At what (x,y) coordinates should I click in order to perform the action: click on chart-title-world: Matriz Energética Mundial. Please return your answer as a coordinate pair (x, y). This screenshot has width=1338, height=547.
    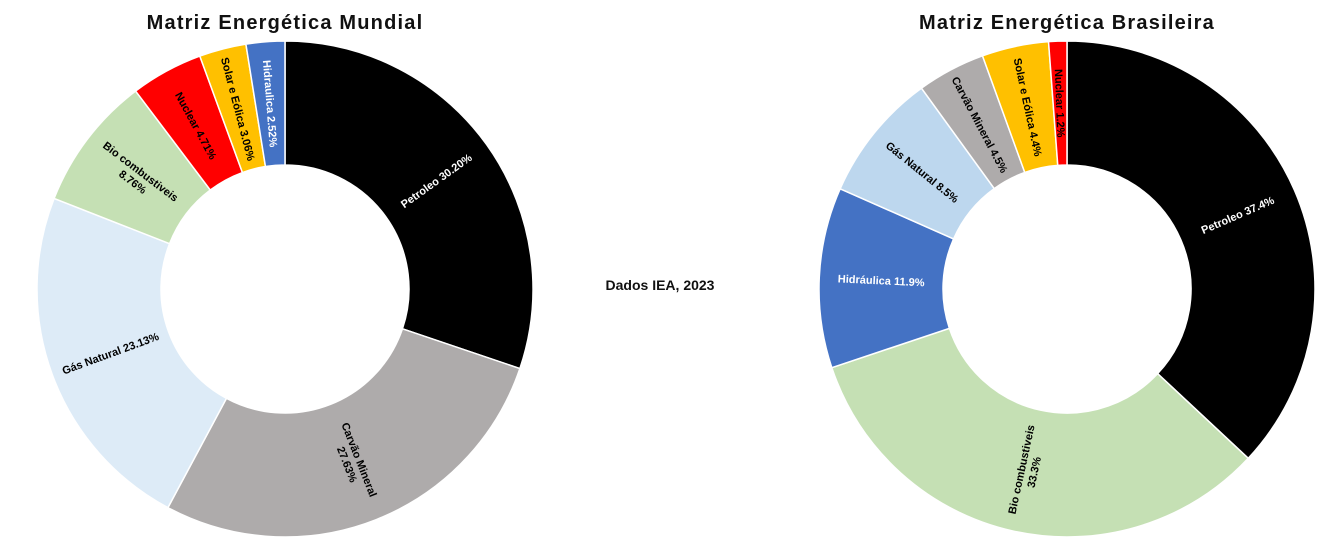
    Looking at the image, I should click on (285, 23).